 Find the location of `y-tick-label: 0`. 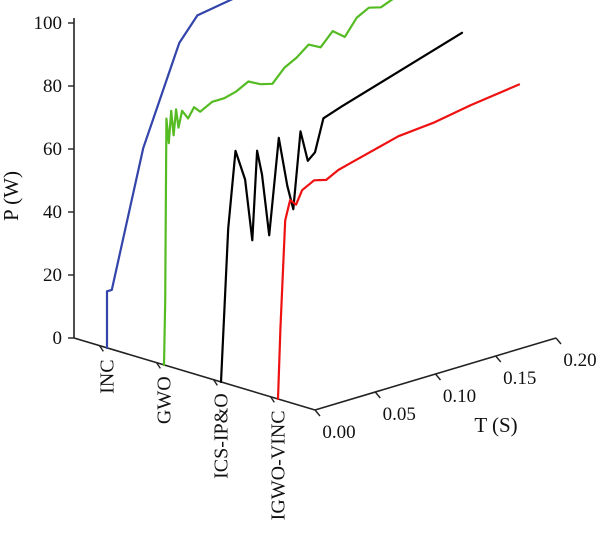

y-tick-label: 0 is located at coordinates (58, 338).